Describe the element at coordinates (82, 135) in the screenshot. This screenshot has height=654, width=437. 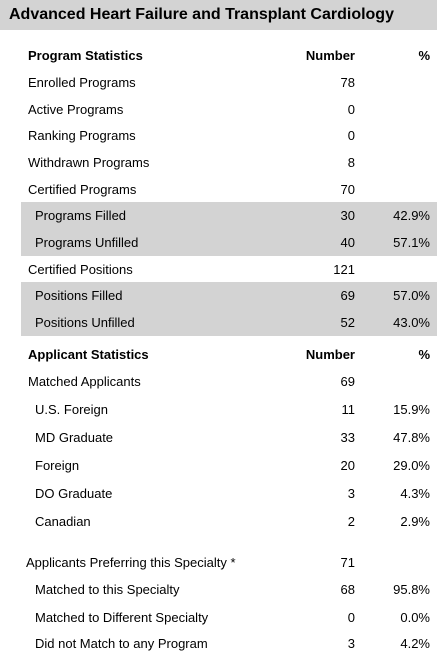
I see `row-label: Ranking Programs` at that location.